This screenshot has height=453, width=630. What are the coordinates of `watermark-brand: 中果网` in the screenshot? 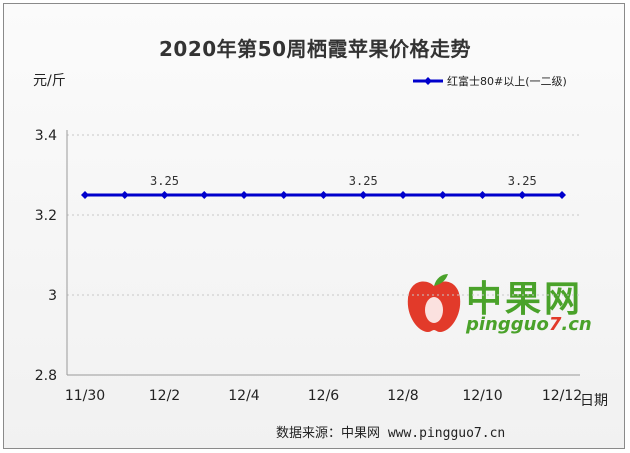 It's located at (525, 299).